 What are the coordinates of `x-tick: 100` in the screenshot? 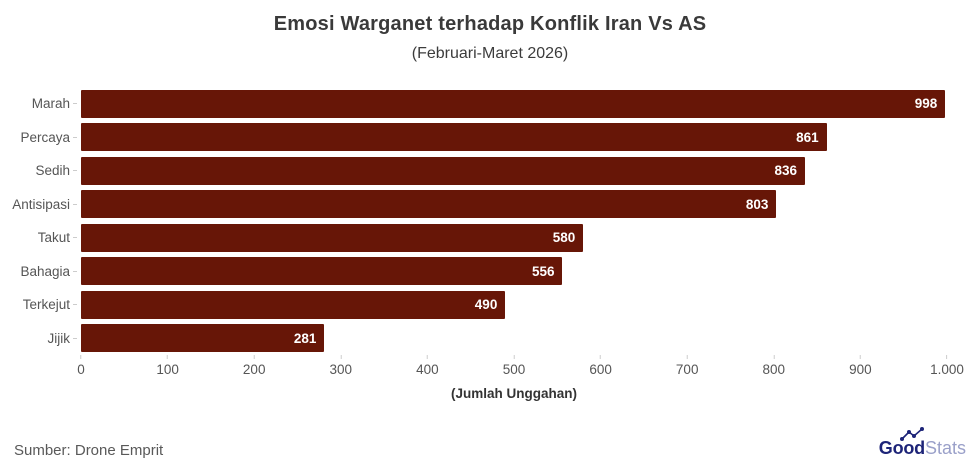 It's located at (167, 366).